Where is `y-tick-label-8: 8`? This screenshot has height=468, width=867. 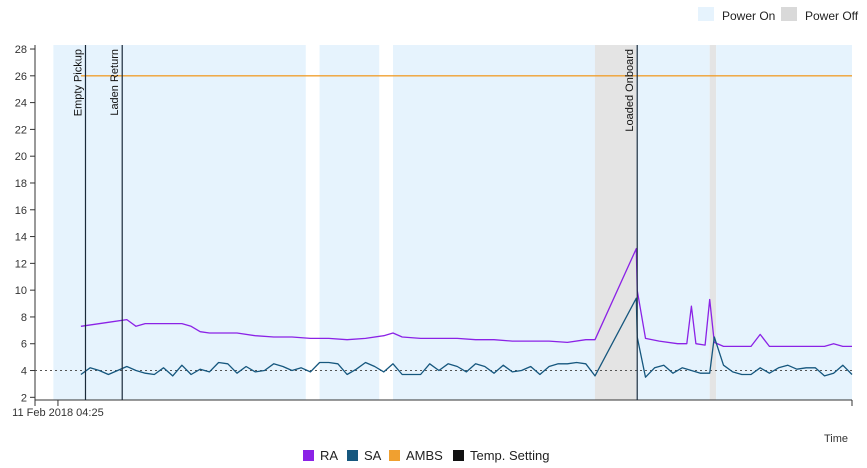 y-tick-label-8: 8 is located at coordinates (24, 318).